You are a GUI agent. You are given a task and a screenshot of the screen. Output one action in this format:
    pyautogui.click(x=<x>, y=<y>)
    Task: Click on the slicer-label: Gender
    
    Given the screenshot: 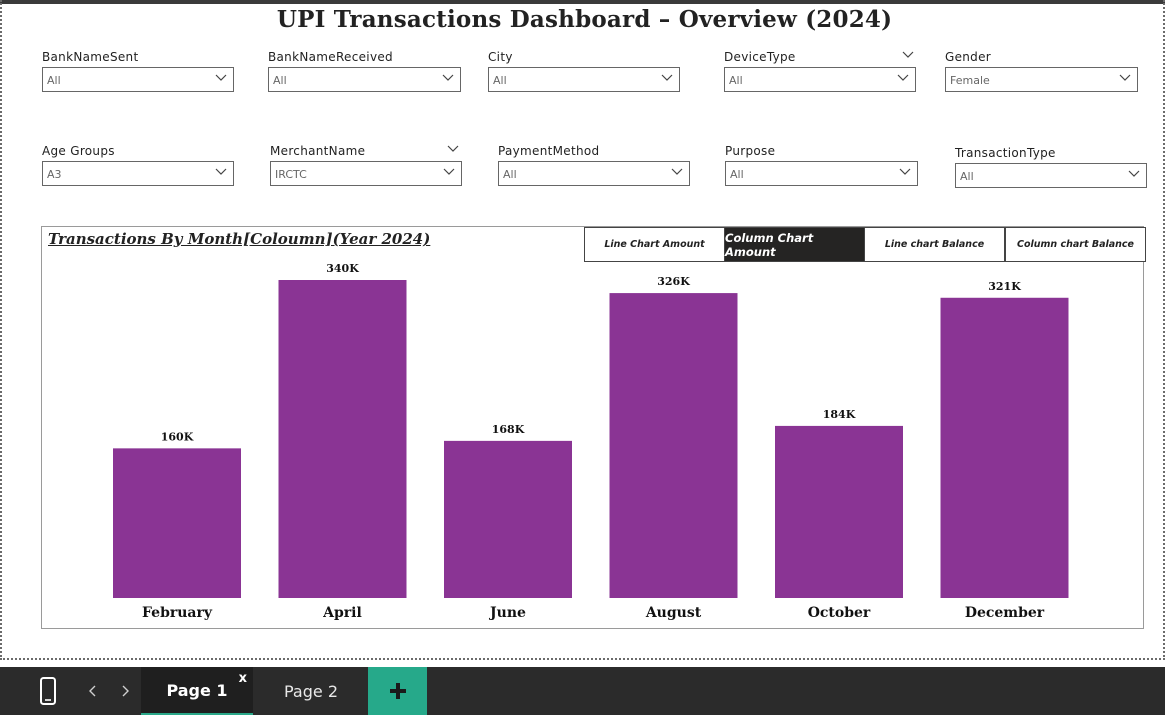 What is the action you would take?
    pyautogui.click(x=968, y=57)
    